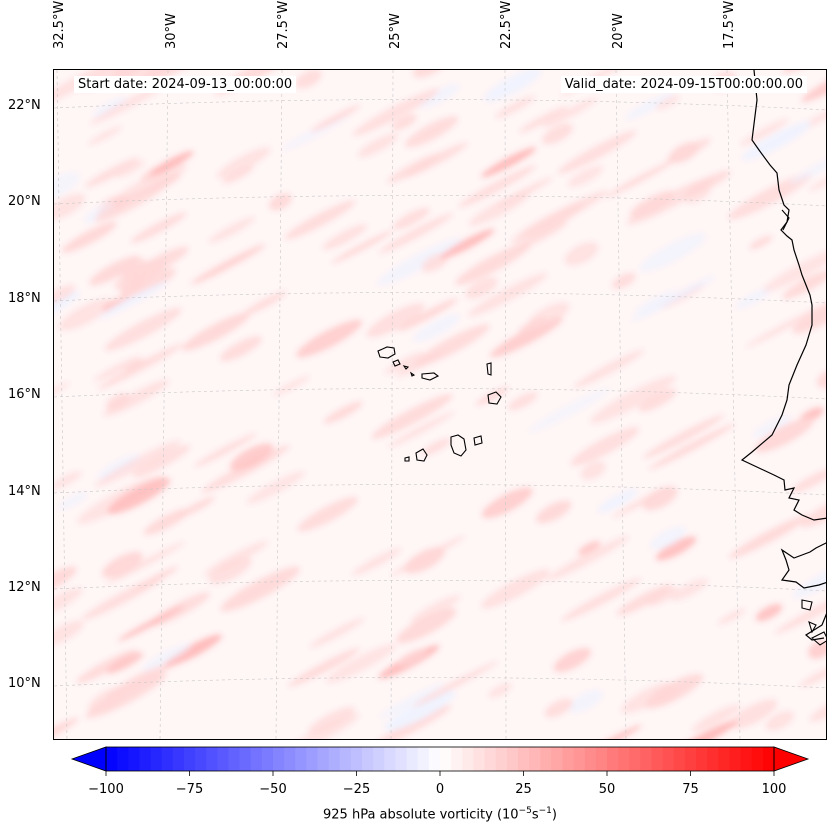 This screenshot has height=839, width=837. Describe the element at coordinates (24, 105) in the screenshot. I see `lat-label-22n: 22°N` at that location.